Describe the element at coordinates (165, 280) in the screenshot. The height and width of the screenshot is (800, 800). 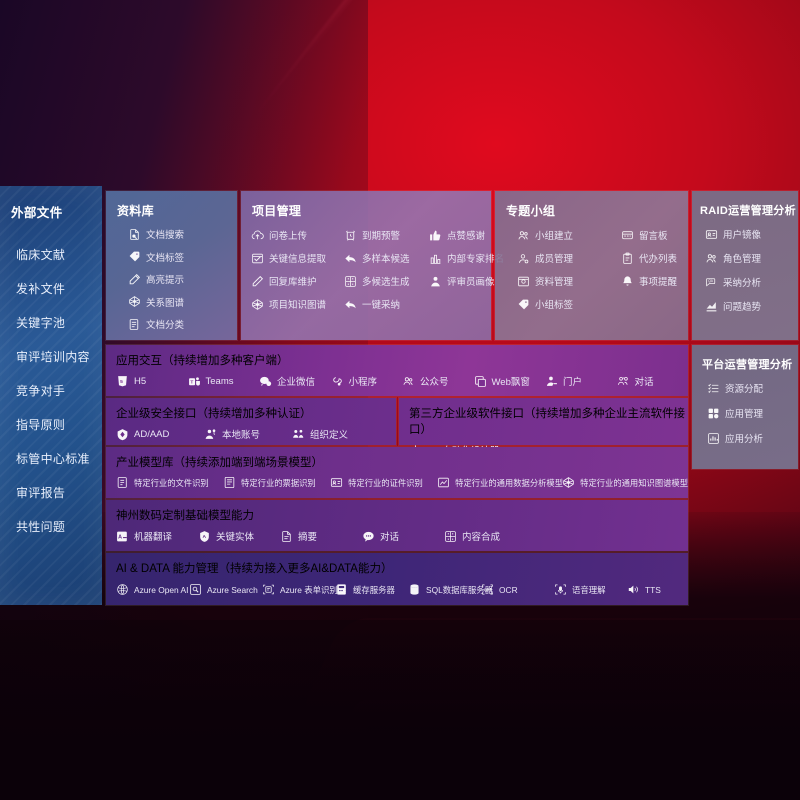
I see `library-item-label: 高亮提示` at that location.